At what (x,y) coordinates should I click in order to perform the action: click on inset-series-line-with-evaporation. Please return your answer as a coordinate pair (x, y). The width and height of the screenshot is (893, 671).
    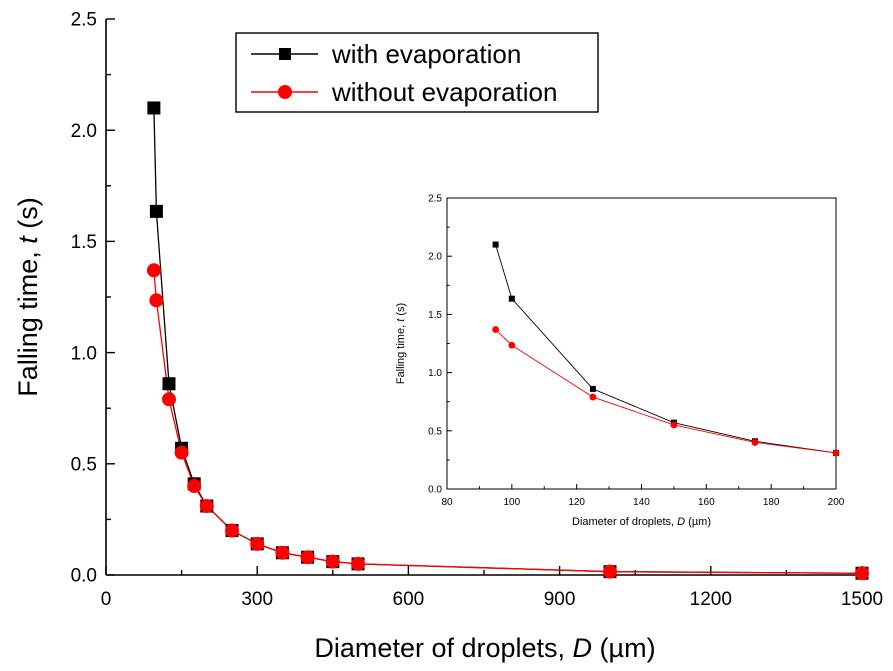
    Looking at the image, I should click on (666, 349).